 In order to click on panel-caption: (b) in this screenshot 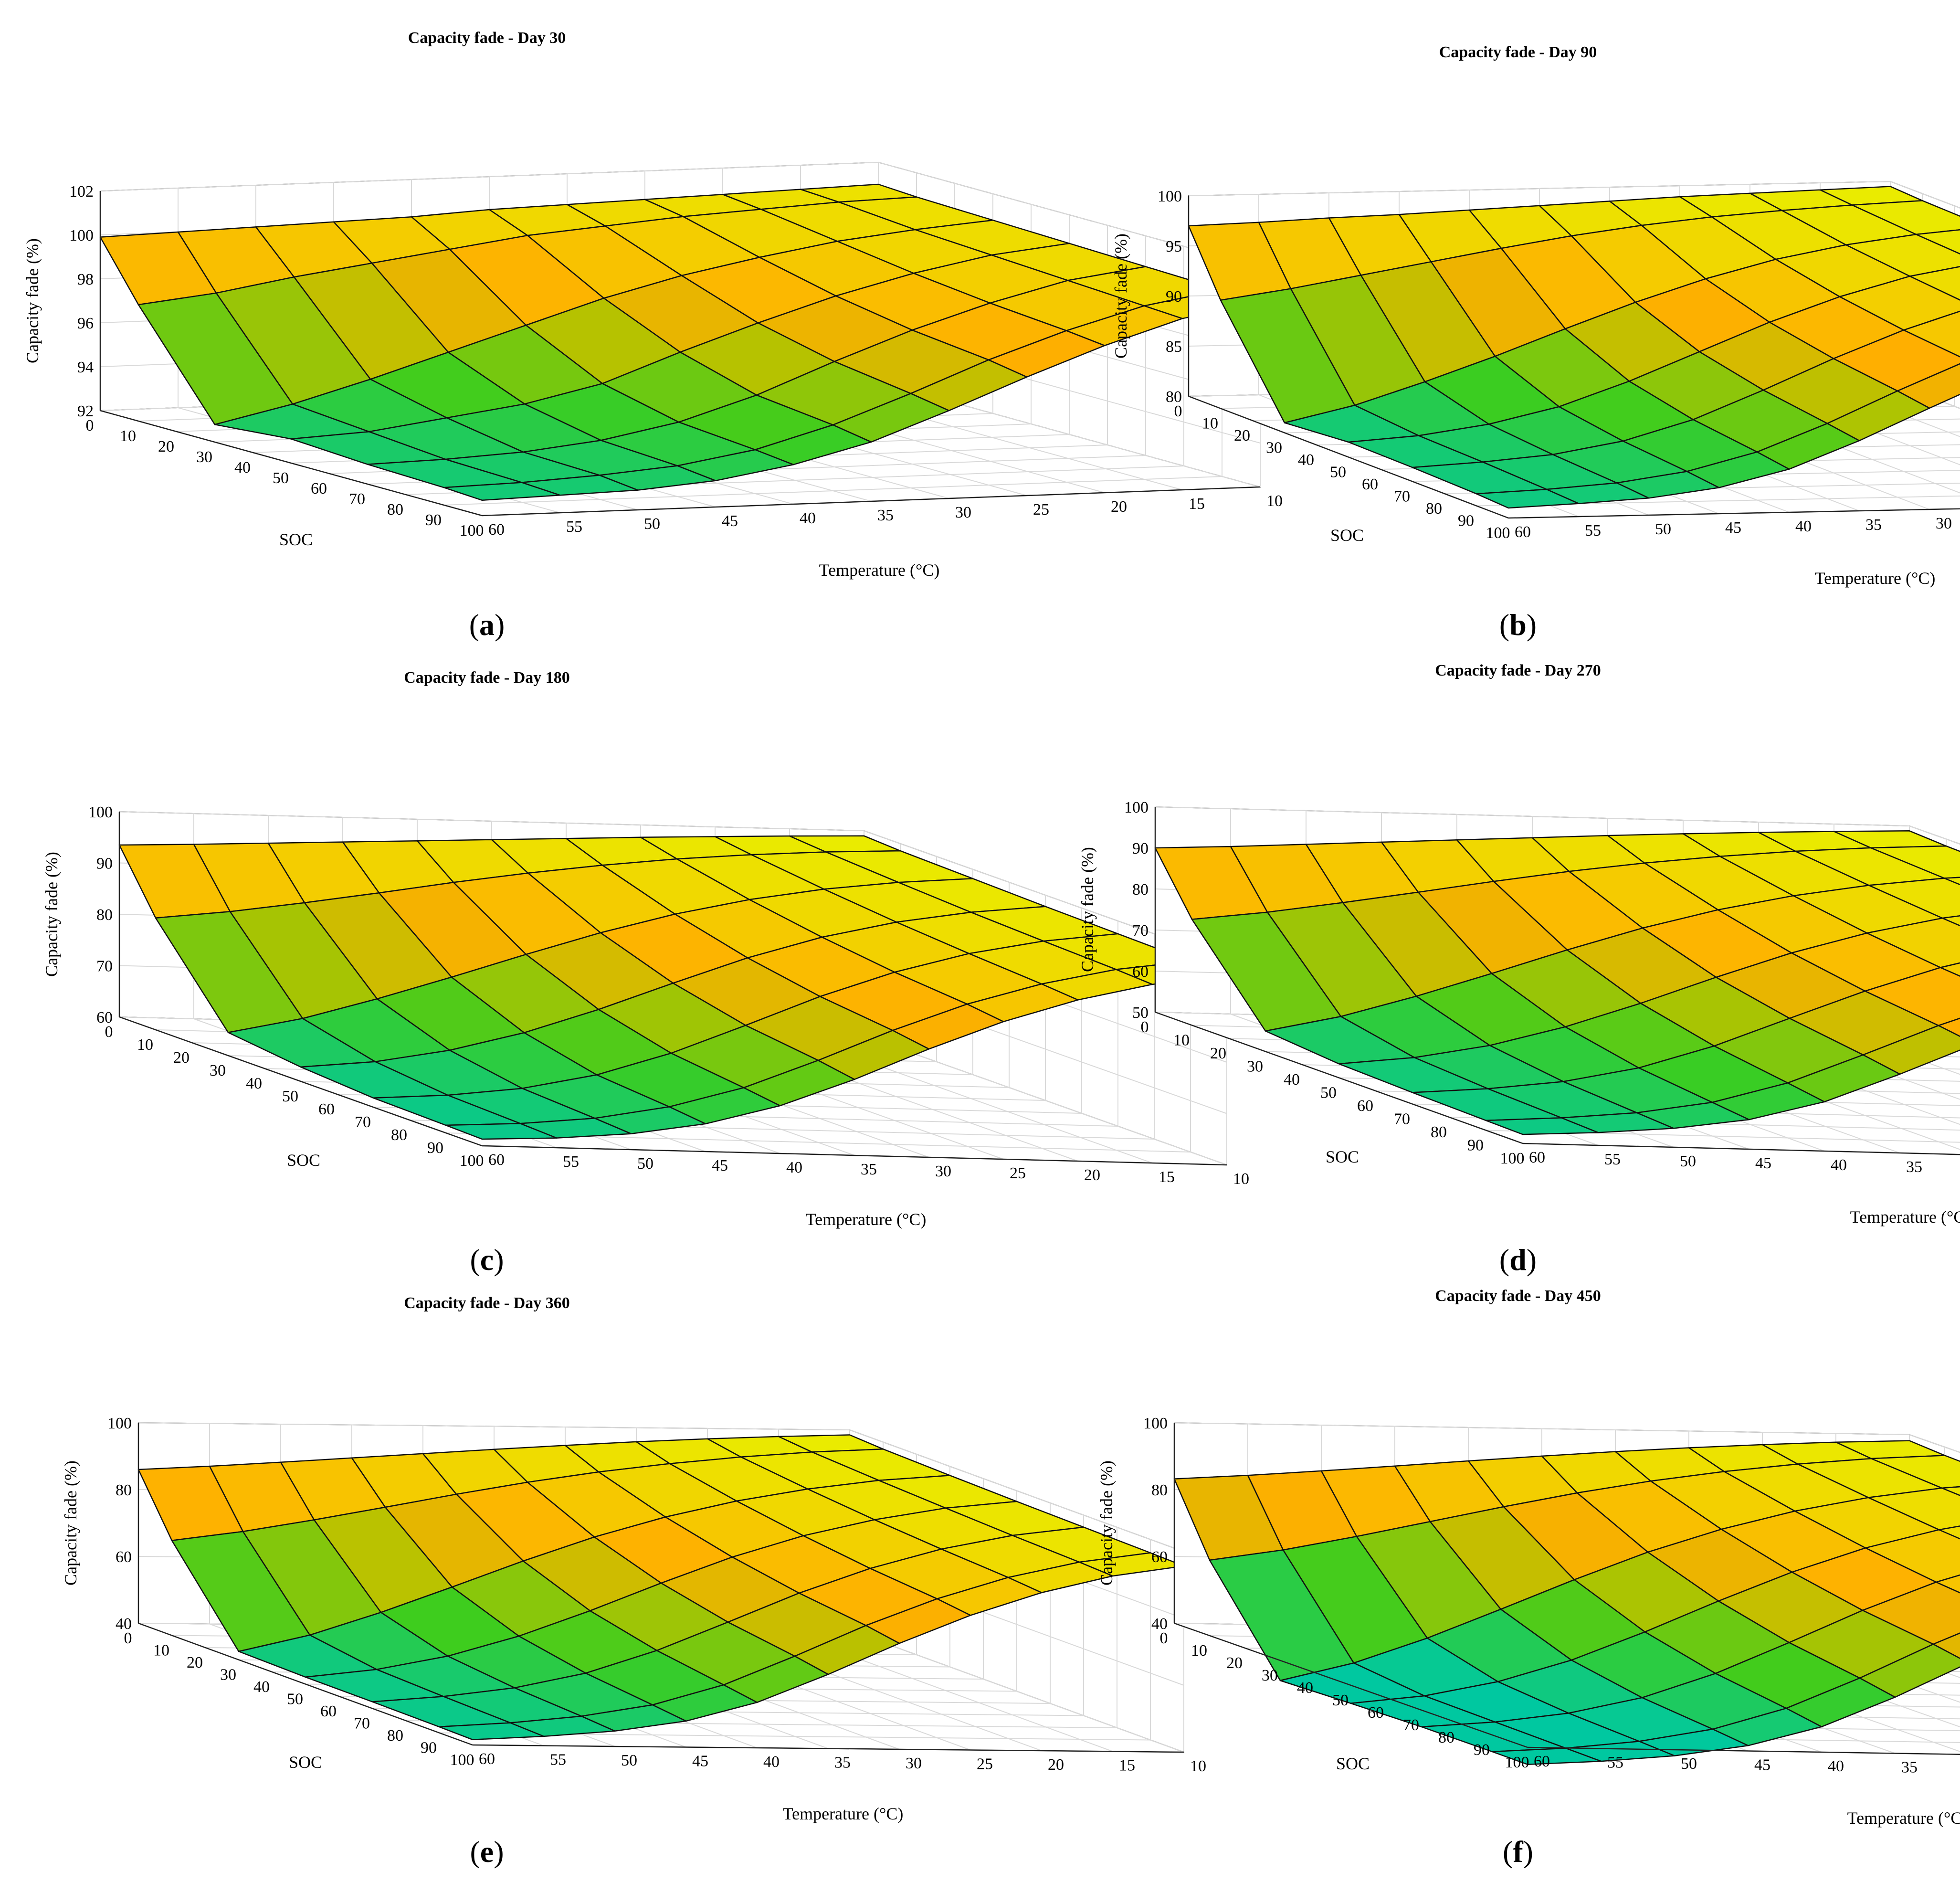, I will do `click(1518, 625)`.